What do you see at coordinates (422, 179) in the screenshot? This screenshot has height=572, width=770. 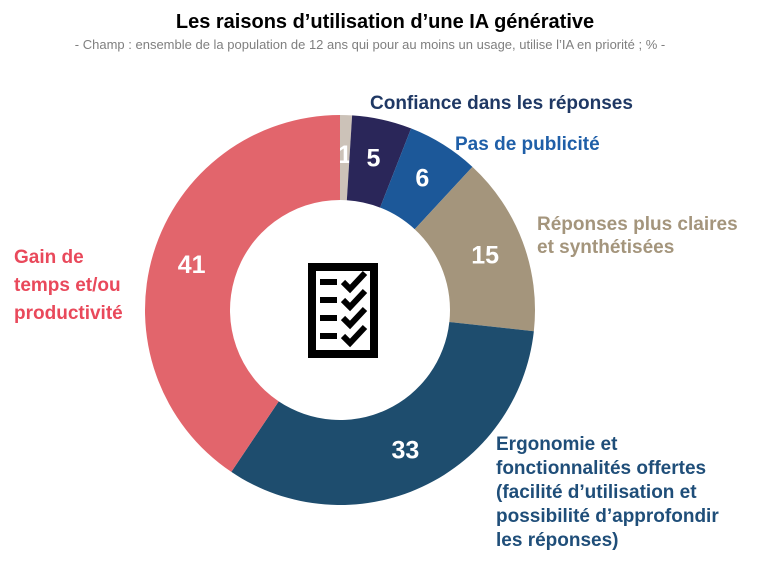 I see `segment-value-label: 6` at bounding box center [422, 179].